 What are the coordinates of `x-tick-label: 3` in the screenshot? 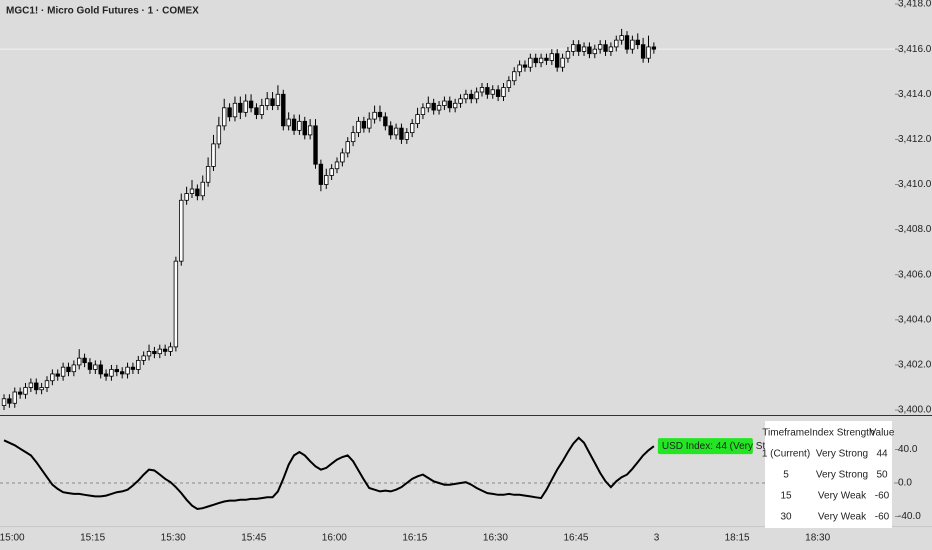 It's located at (657, 538).